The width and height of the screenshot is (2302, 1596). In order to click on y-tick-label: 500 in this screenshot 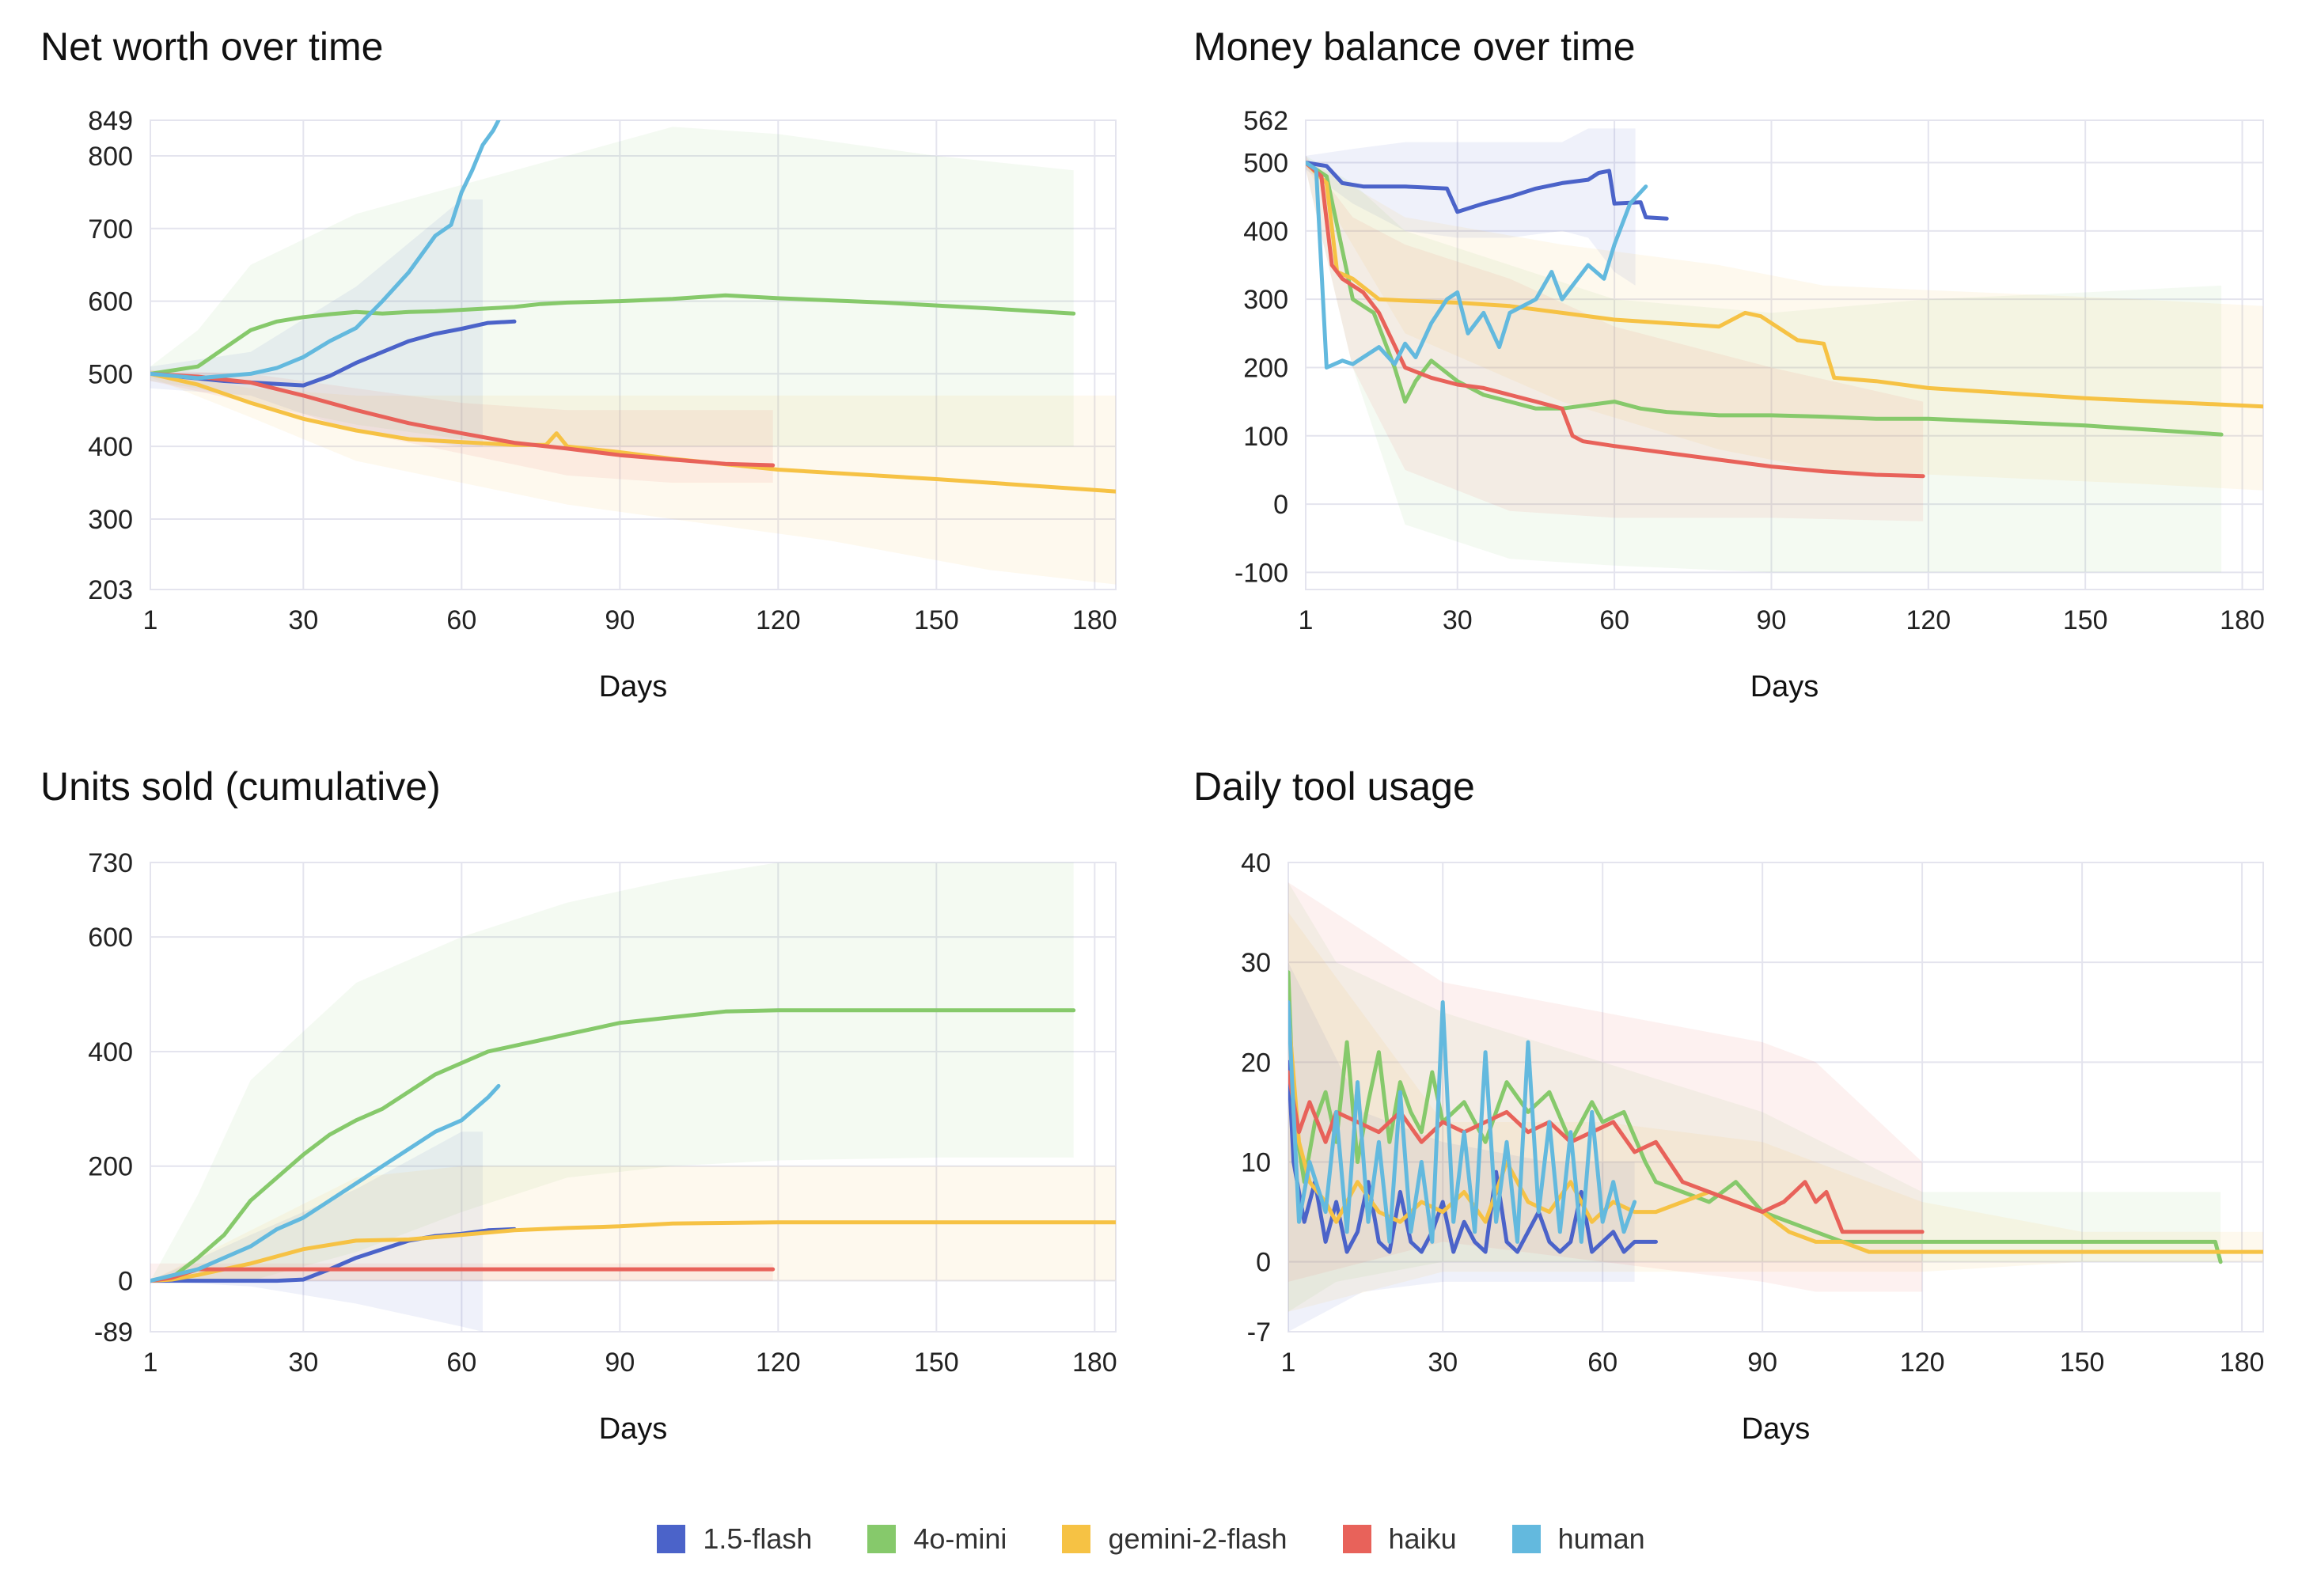, I will do `click(1265, 164)`.